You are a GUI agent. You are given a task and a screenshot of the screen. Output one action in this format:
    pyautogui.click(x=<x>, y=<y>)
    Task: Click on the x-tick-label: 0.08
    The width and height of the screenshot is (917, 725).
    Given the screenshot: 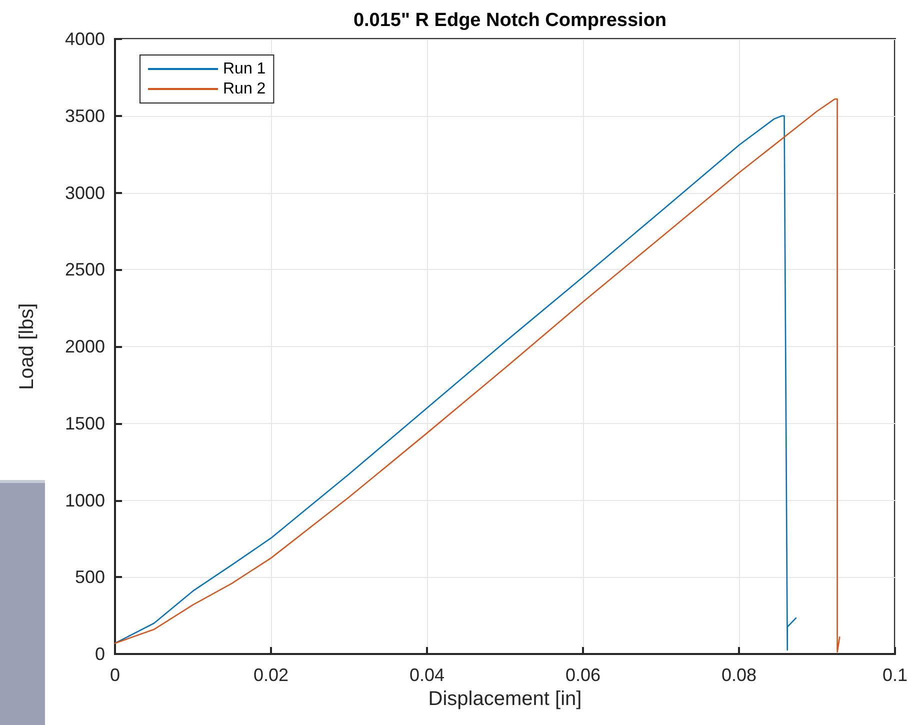 What is the action you would take?
    pyautogui.click(x=739, y=675)
    